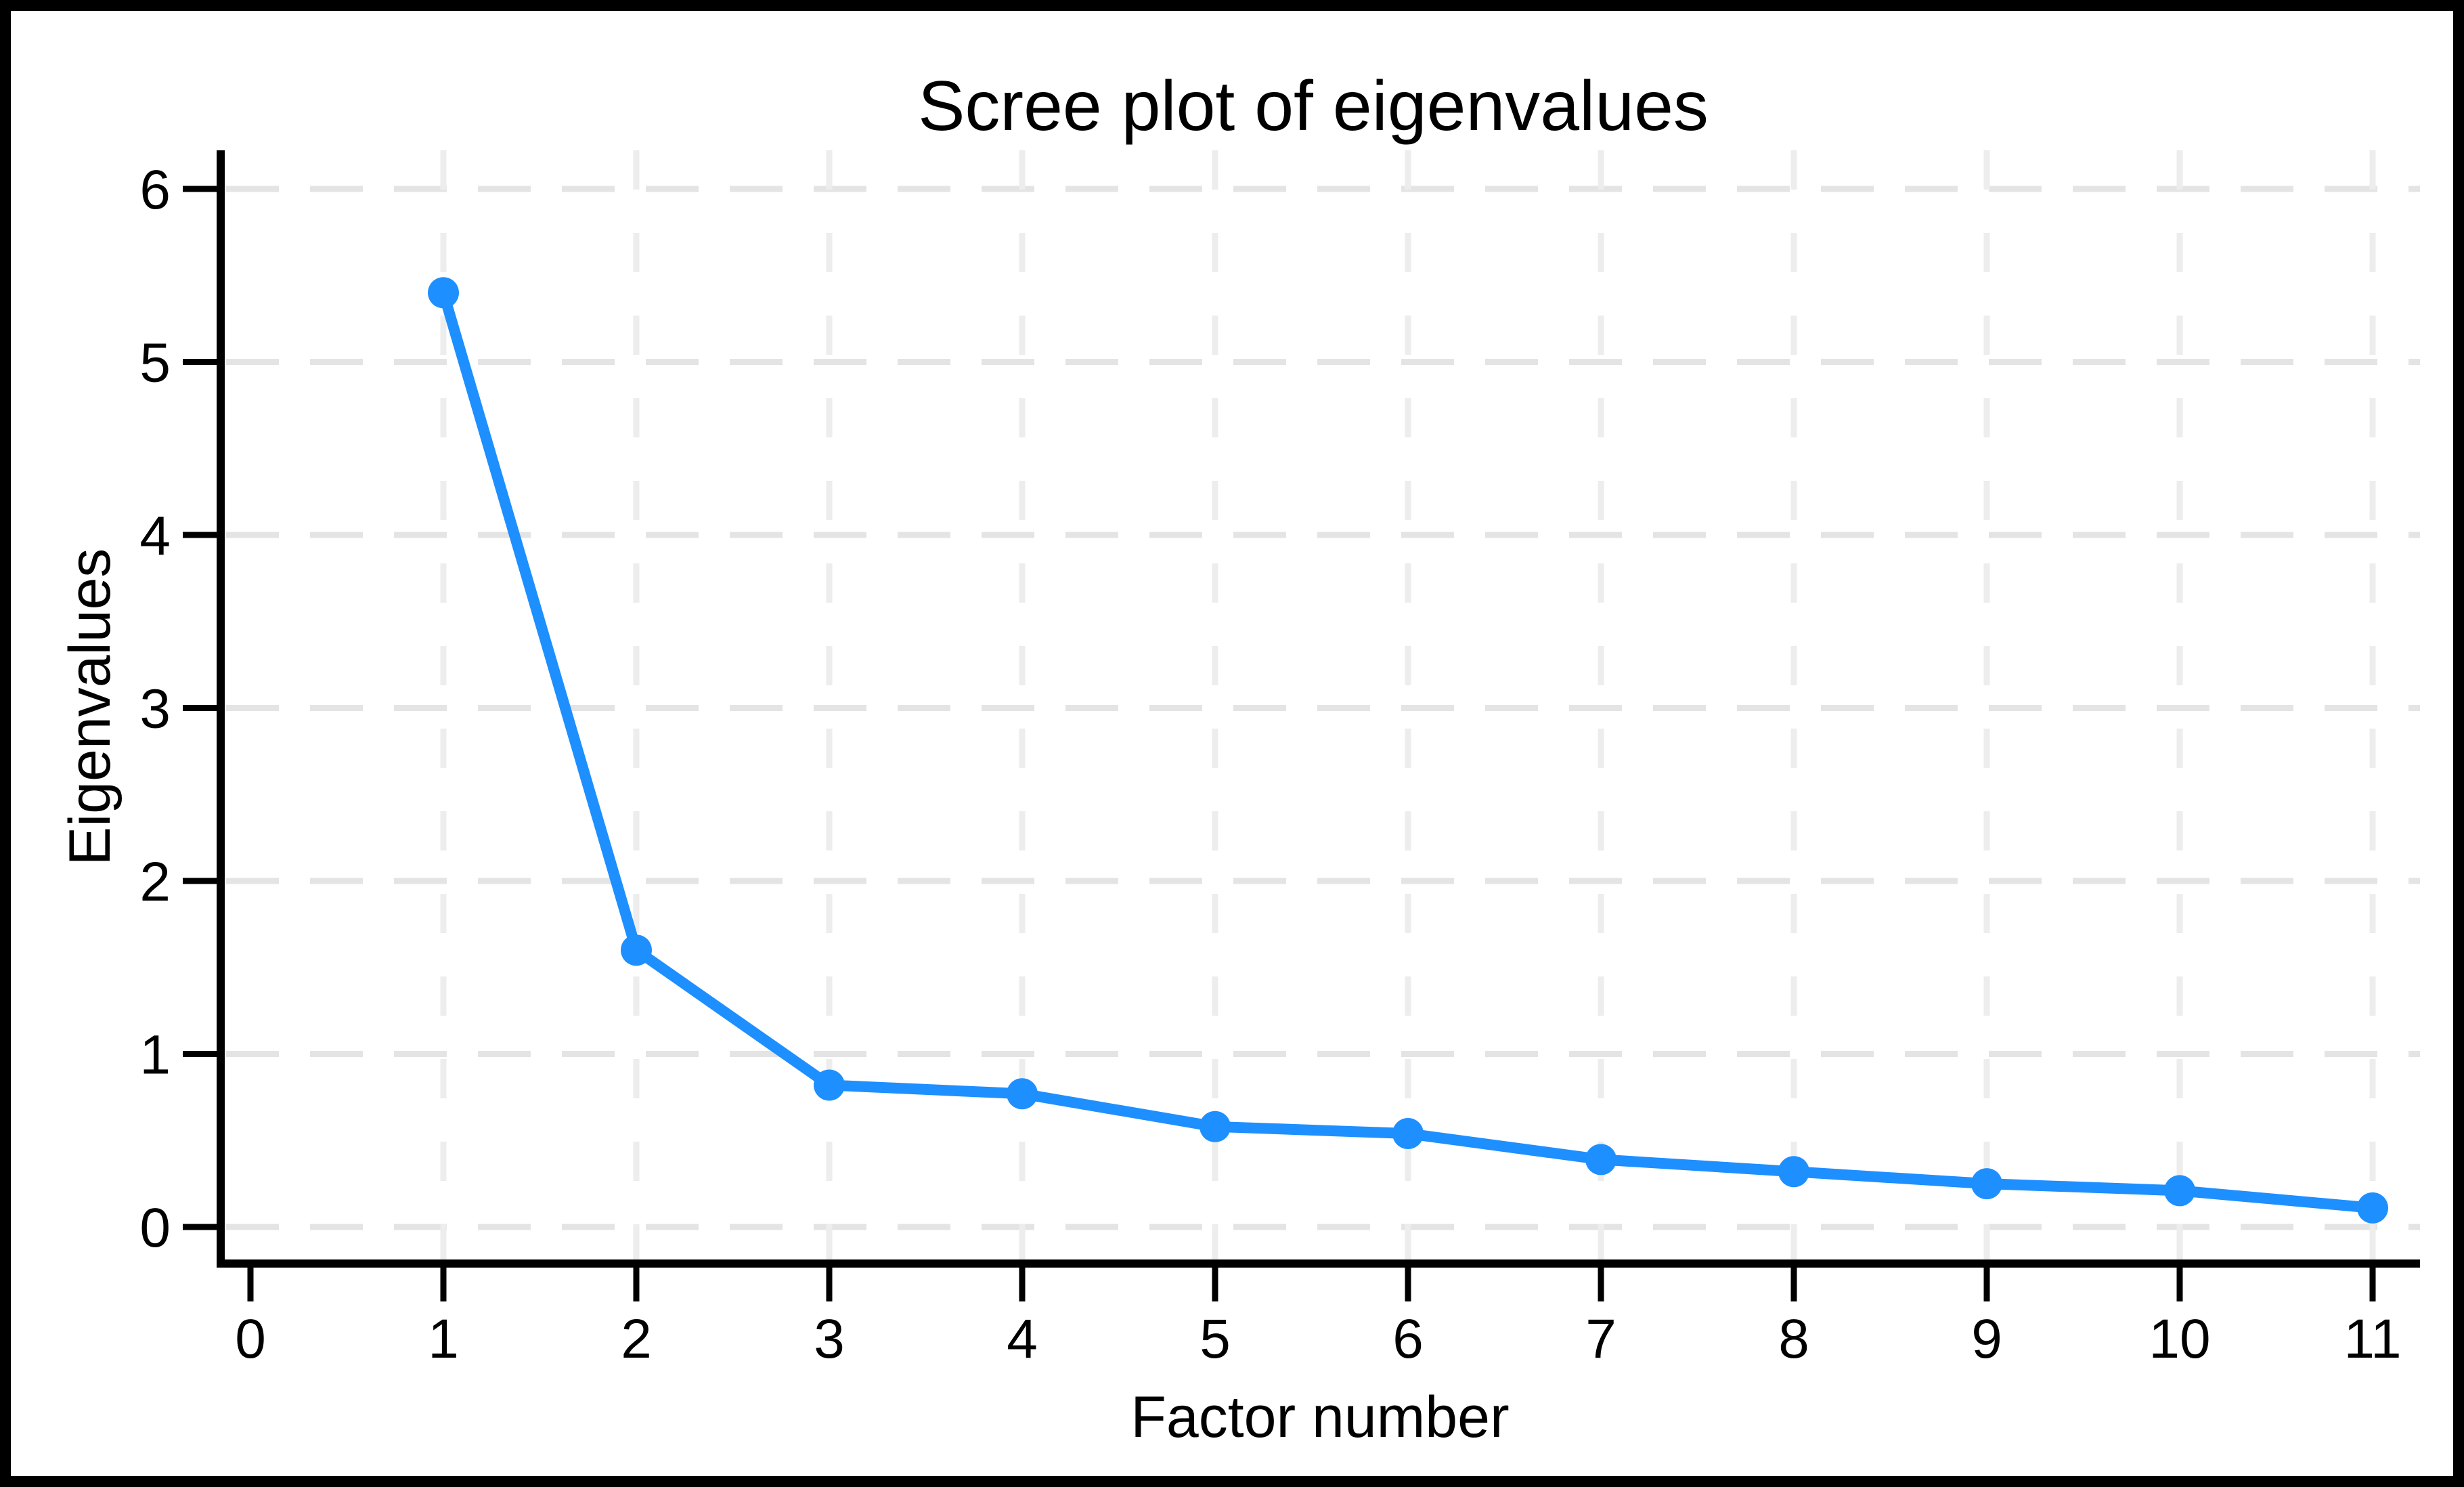  I want to click on y-tick-label: 1, so click(155, 1055).